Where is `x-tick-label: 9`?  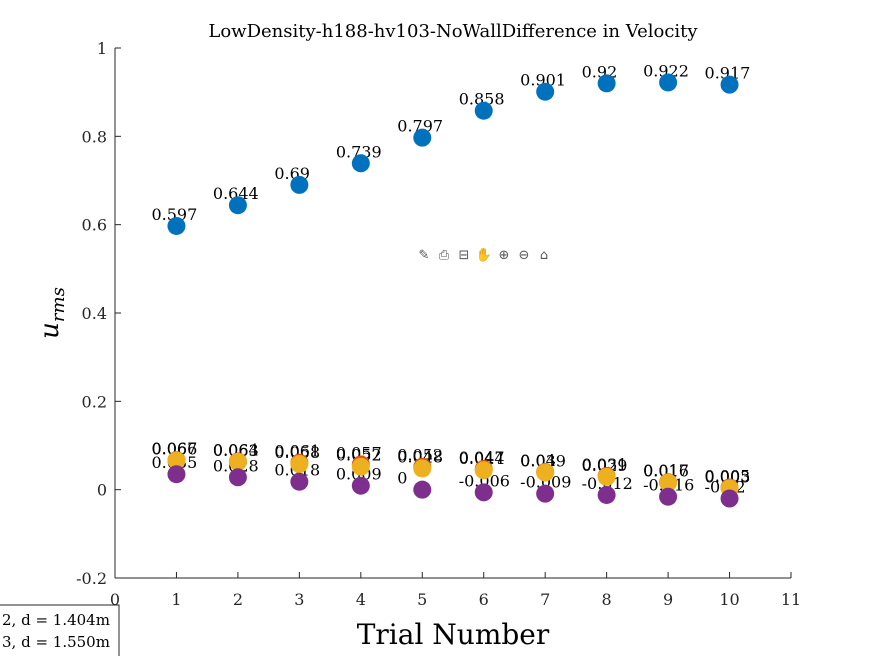
x-tick-label: 9 is located at coordinates (668, 599).